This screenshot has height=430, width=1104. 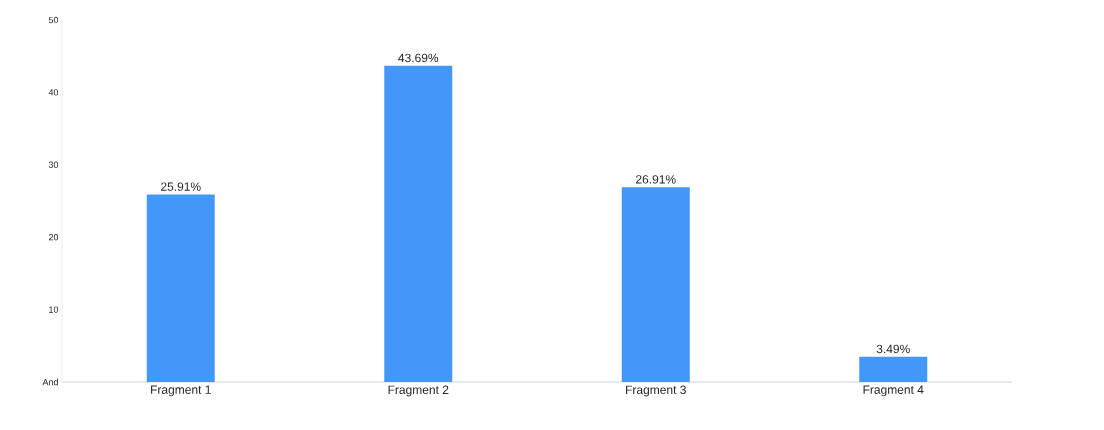 What do you see at coordinates (53, 164) in the screenshot?
I see `y-tick-label: 30` at bounding box center [53, 164].